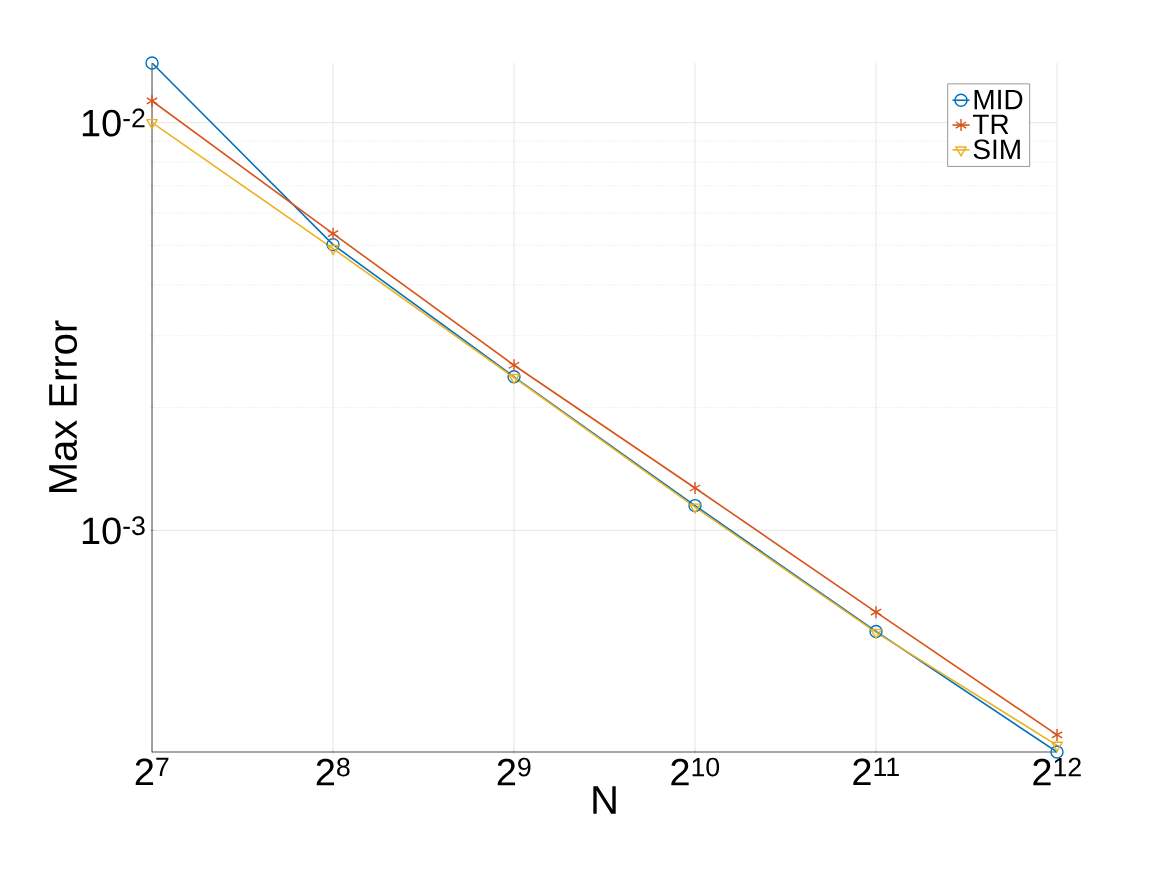  Describe the element at coordinates (333, 771) in the screenshot. I see `x-tick-label: 2$^{8}$` at that location.